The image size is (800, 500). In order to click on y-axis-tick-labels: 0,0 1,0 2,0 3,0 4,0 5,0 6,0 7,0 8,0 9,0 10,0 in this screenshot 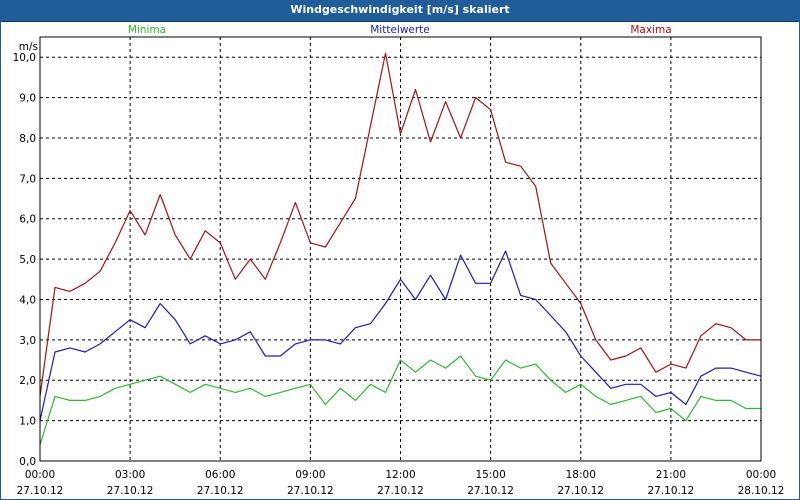, I will do `click(24, 260)`.